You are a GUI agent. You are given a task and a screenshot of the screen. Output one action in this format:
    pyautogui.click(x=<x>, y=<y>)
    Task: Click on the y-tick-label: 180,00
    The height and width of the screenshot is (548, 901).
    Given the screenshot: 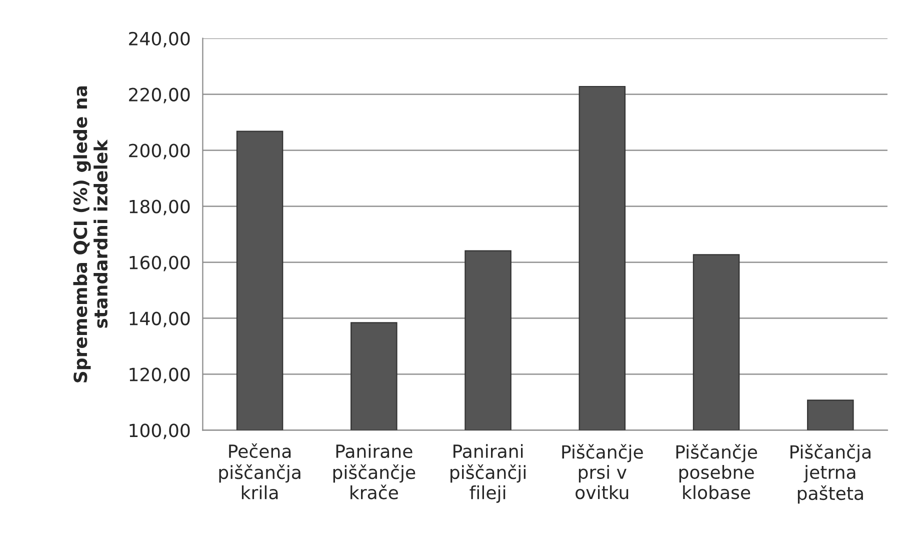 What is the action you would take?
    pyautogui.click(x=160, y=208)
    